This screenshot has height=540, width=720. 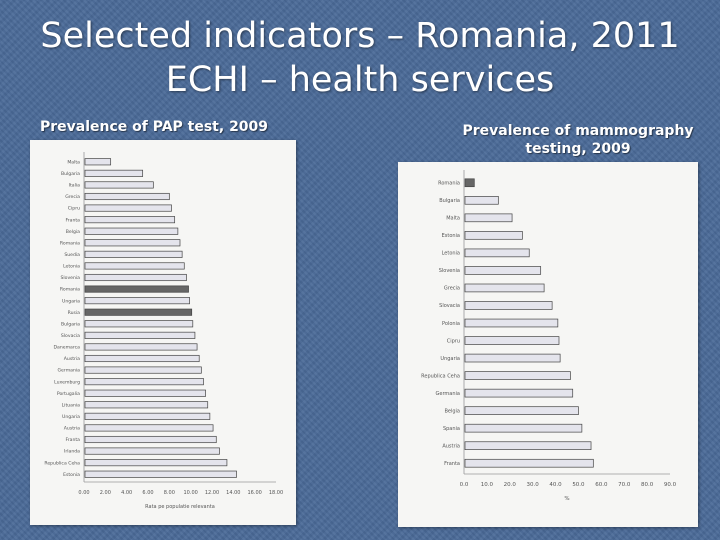 What do you see at coordinates (72, 255) in the screenshot?
I see `pap-category-label: Suedia` at bounding box center [72, 255].